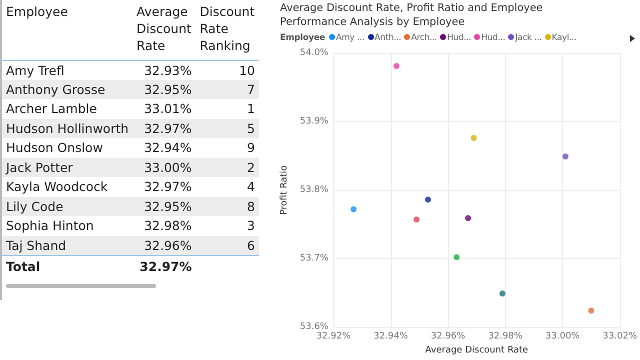 The height and width of the screenshot is (360, 640). What do you see at coordinates (164, 245) in the screenshot?
I see `data-label: 32.96%` at bounding box center [164, 245].